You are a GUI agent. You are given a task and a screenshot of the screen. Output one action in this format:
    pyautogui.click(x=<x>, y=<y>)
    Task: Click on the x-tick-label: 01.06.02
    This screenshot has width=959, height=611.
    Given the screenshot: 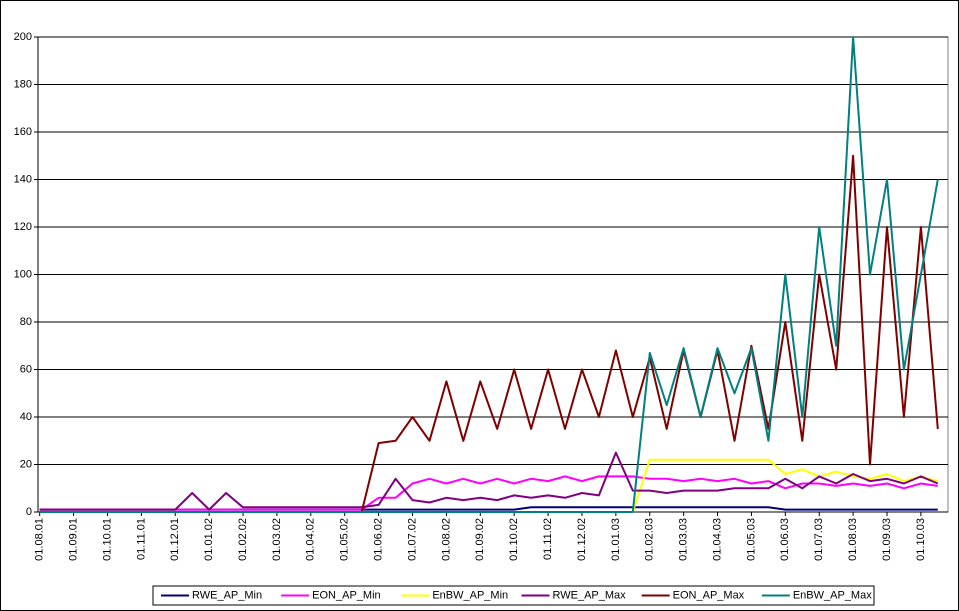 What is the action you would take?
    pyautogui.click(x=379, y=539)
    